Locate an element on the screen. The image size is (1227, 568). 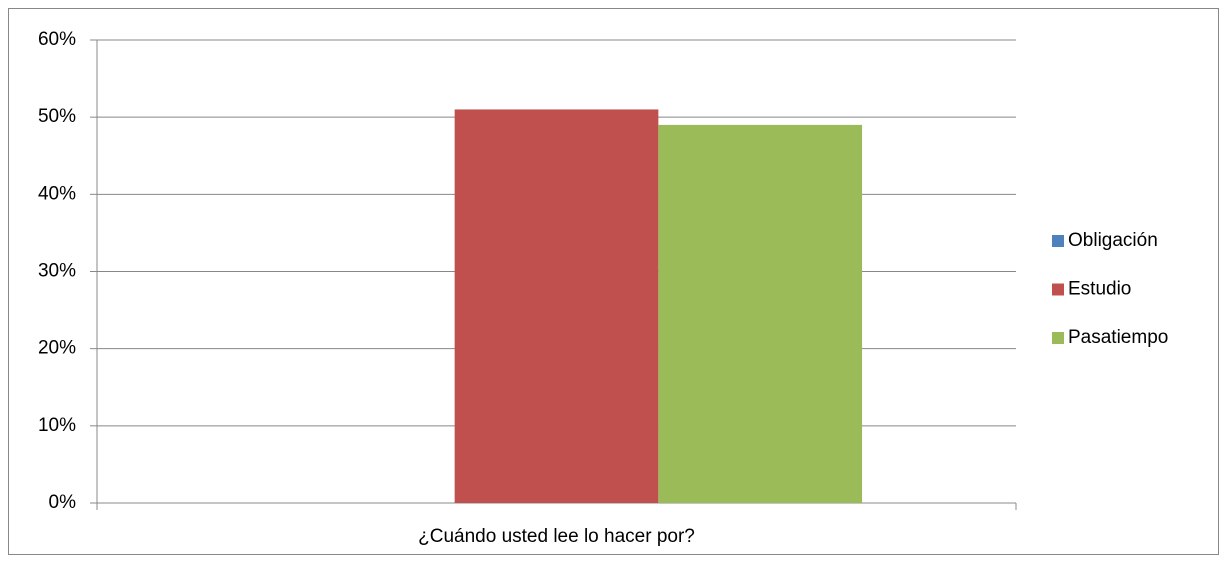
x-tick-label: ¿Cuándo usted lee lo hacer por? is located at coordinates (556, 536).